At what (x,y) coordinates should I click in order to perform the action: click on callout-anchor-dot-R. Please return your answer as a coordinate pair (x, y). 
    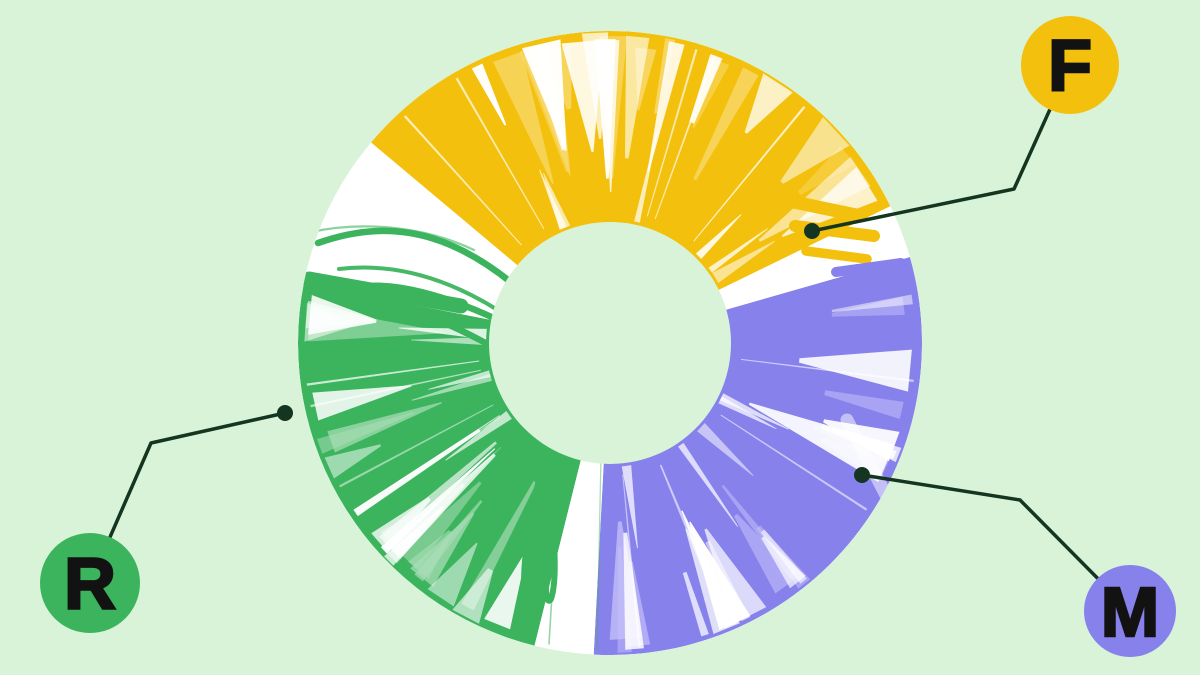
    Looking at the image, I should click on (285, 413).